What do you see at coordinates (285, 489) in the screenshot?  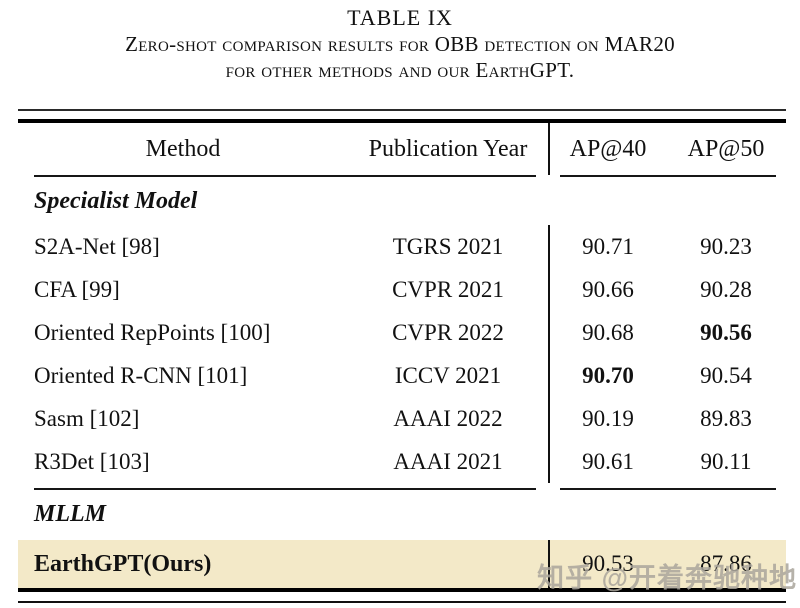 I see `mid-rule-left-segment` at bounding box center [285, 489].